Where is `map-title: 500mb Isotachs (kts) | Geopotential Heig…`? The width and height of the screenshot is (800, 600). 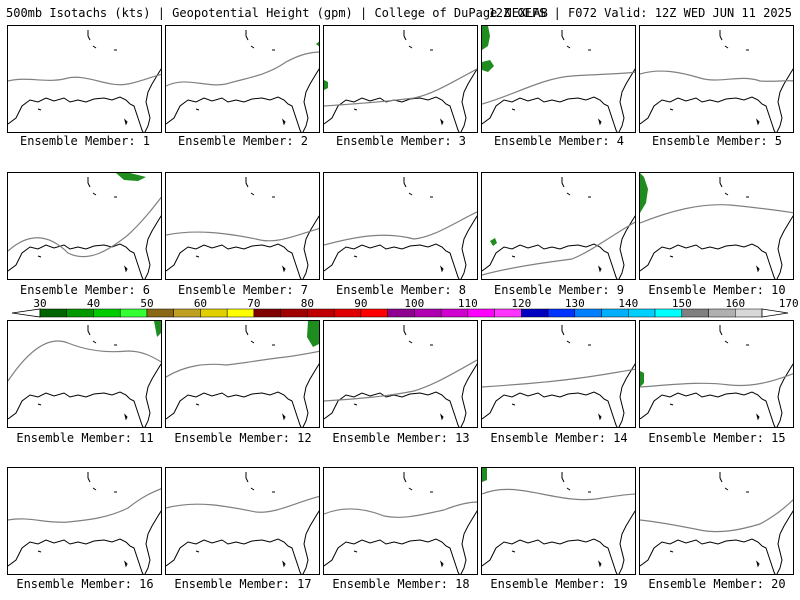
map-title: 500mb Isotachs (kts) | Geopotential Heig… is located at coordinates (277, 13).